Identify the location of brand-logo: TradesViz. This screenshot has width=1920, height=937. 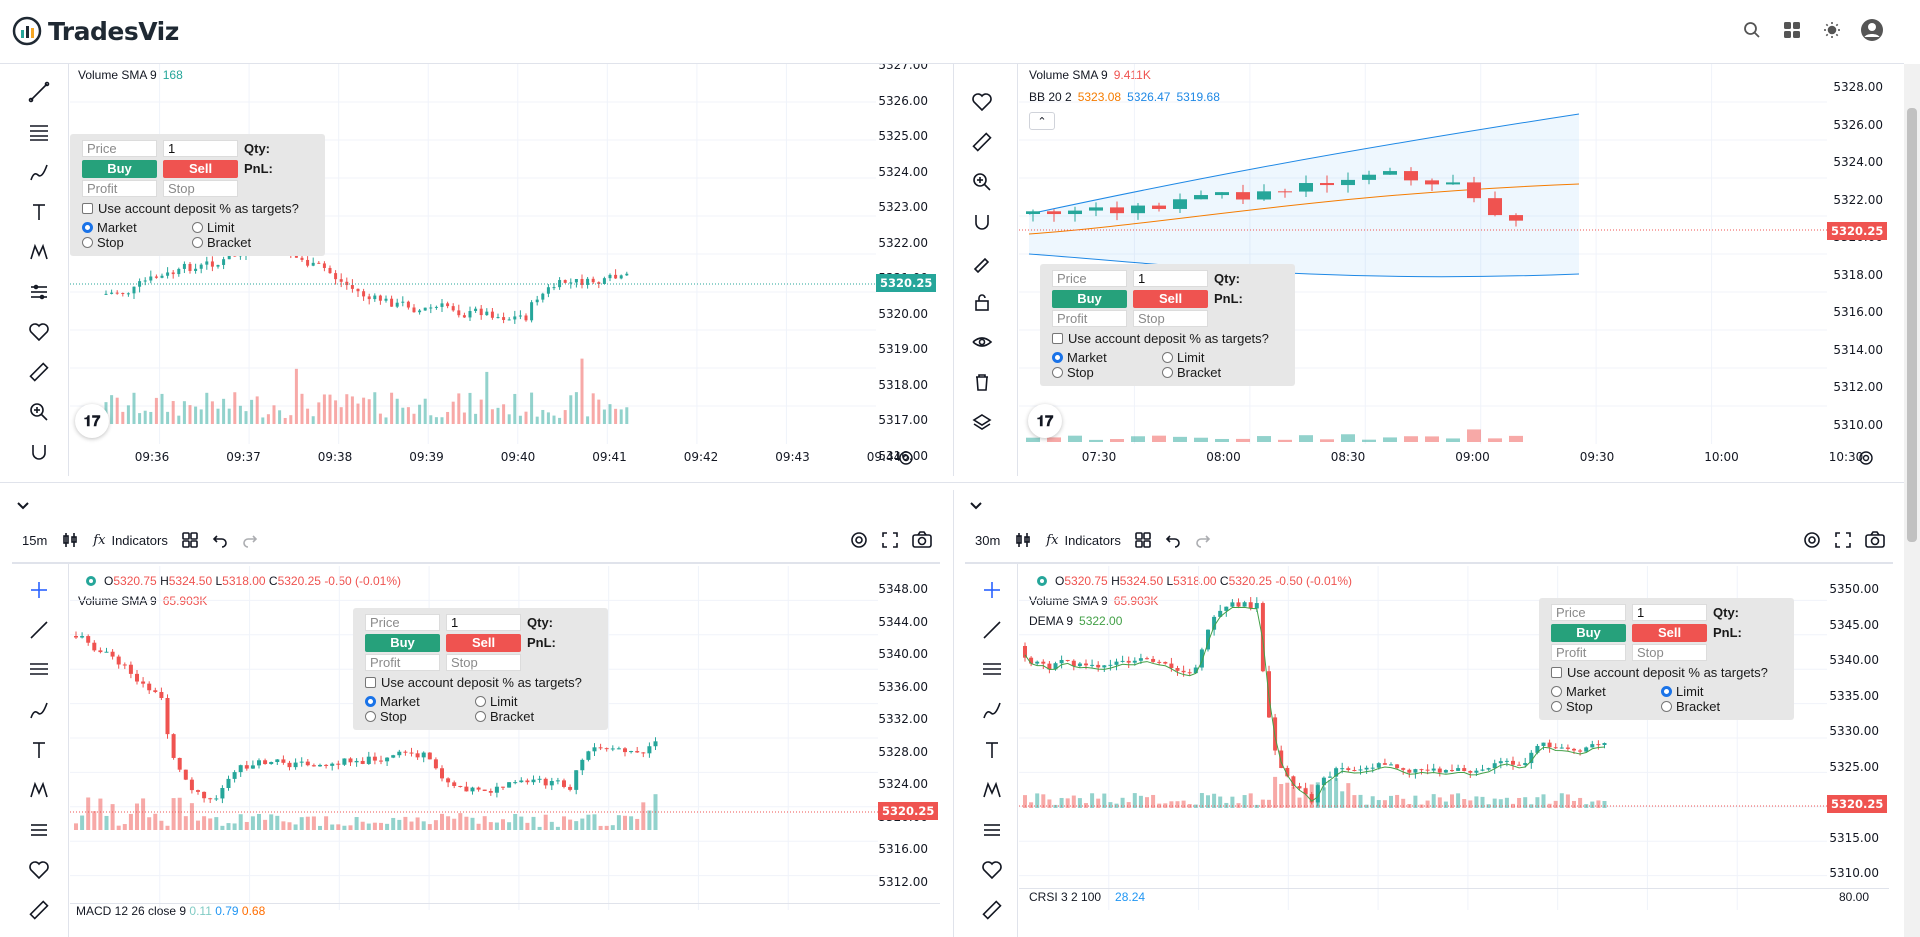
(95, 31).